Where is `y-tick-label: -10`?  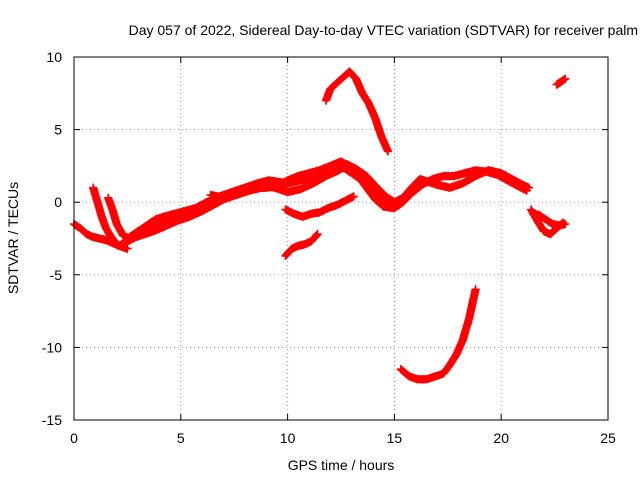 y-tick-label: -10 is located at coordinates (52, 347).